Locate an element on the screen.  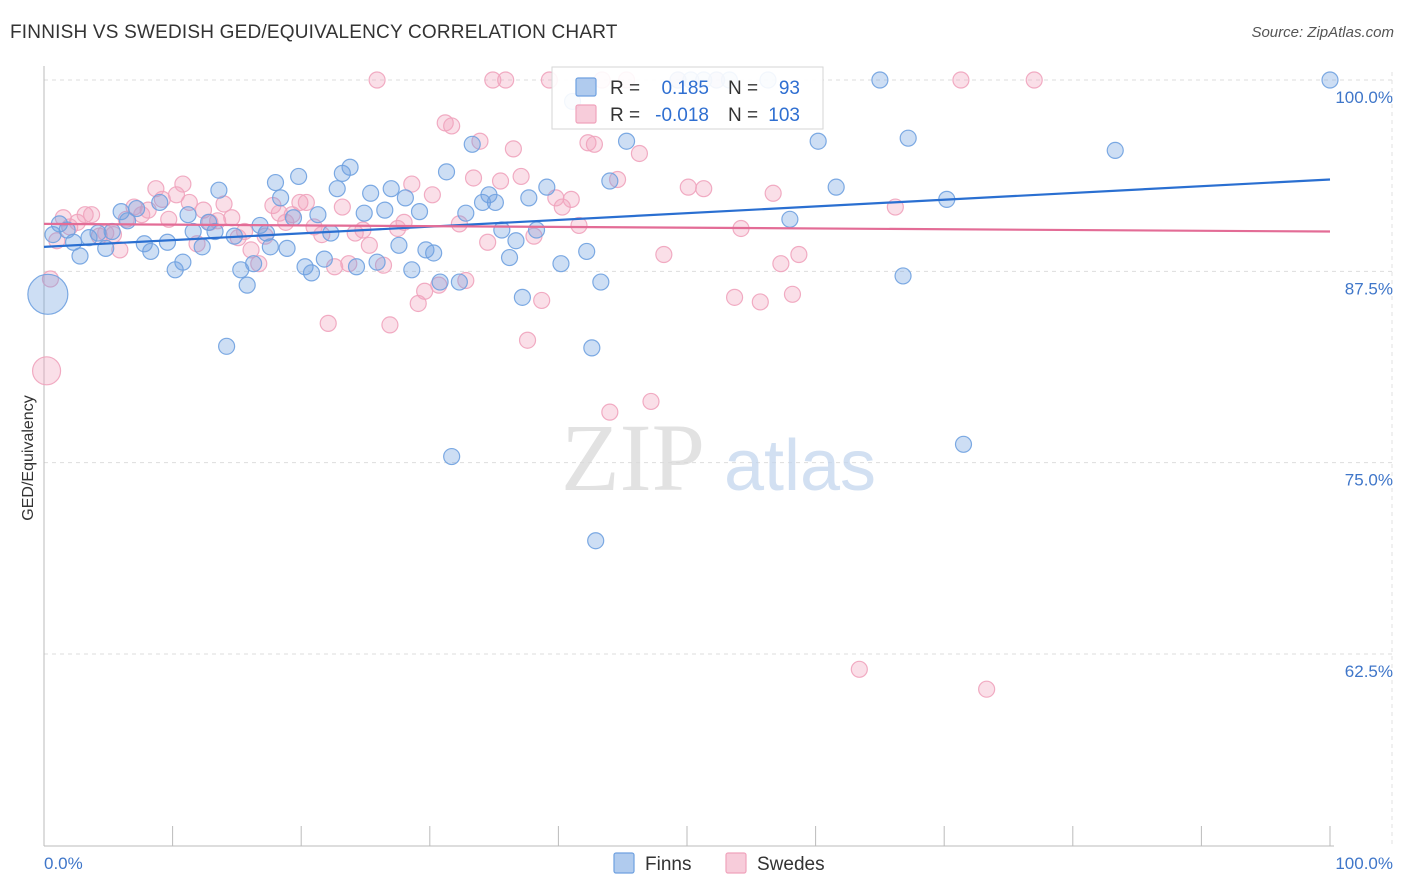
legend-label-finns: Finns is located at coordinates (668, 864).